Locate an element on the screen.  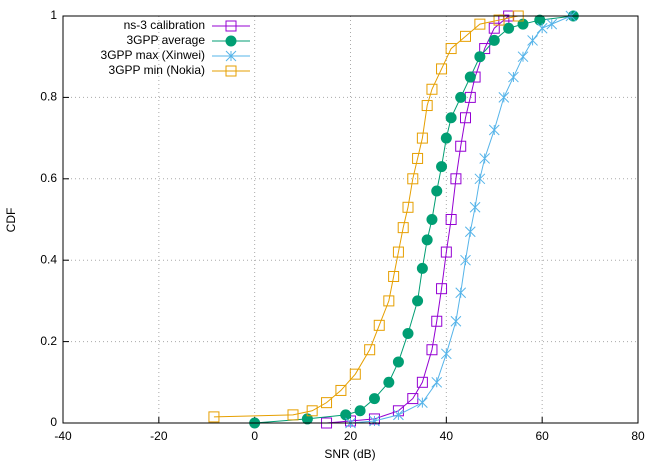
legend-label: ns-3 calibration is located at coordinates (164, 25).